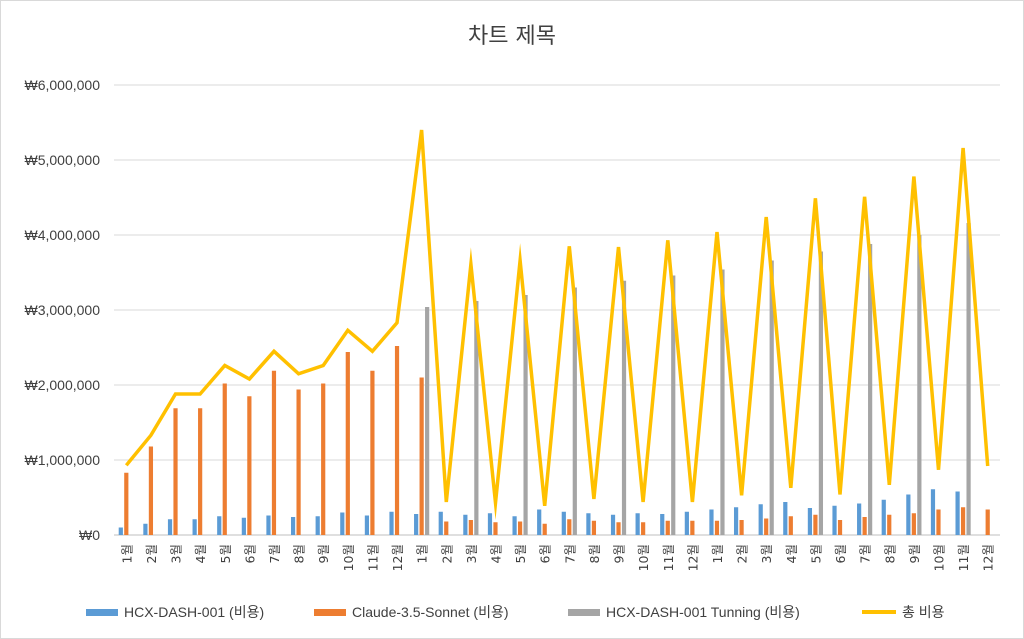 This screenshot has height=639, width=1024. What do you see at coordinates (584, 612) in the screenshot?
I see `legend-swatch-gray` at bounding box center [584, 612].